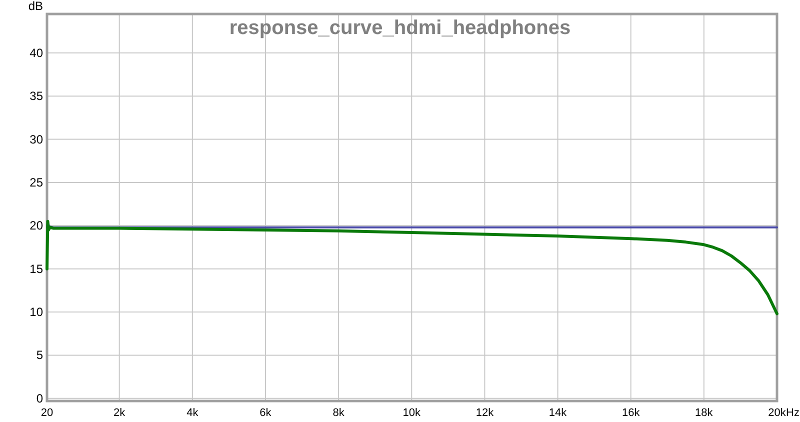  Describe the element at coordinates (37, 225) in the screenshot. I see `y-tick-label: 20` at that location.